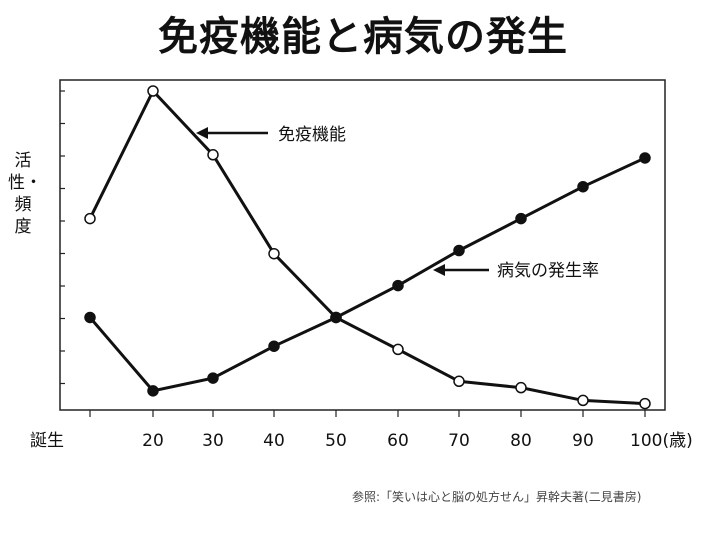 This screenshot has width=726, height=542. I want to click on x-tick-label: 100(歳), so click(661, 441).